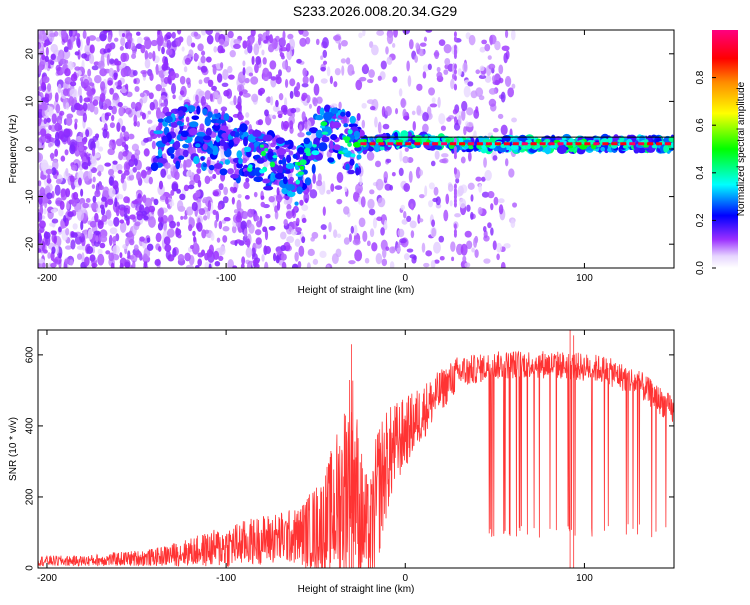  What do you see at coordinates (356, 589) in the screenshot?
I see `snr-x-label: Height of straight line (km)` at bounding box center [356, 589].